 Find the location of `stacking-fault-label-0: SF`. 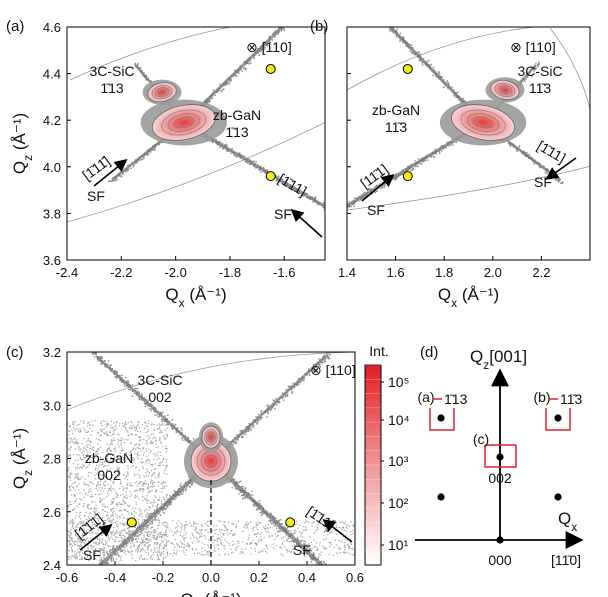

stacking-fault-label-0: SF is located at coordinates (96, 196).